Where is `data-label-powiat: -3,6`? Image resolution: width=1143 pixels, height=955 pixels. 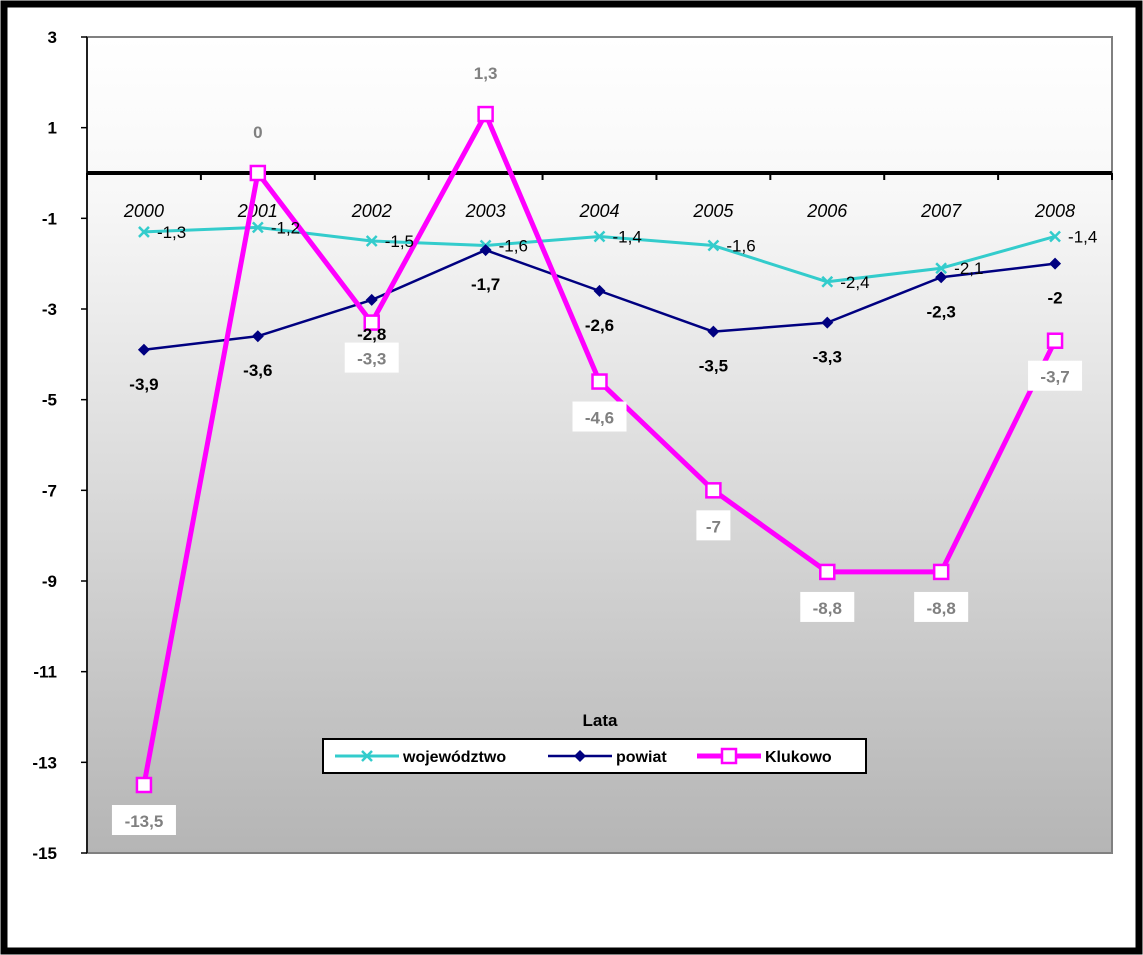
data-label-powiat: -3,6 is located at coordinates (257, 370).